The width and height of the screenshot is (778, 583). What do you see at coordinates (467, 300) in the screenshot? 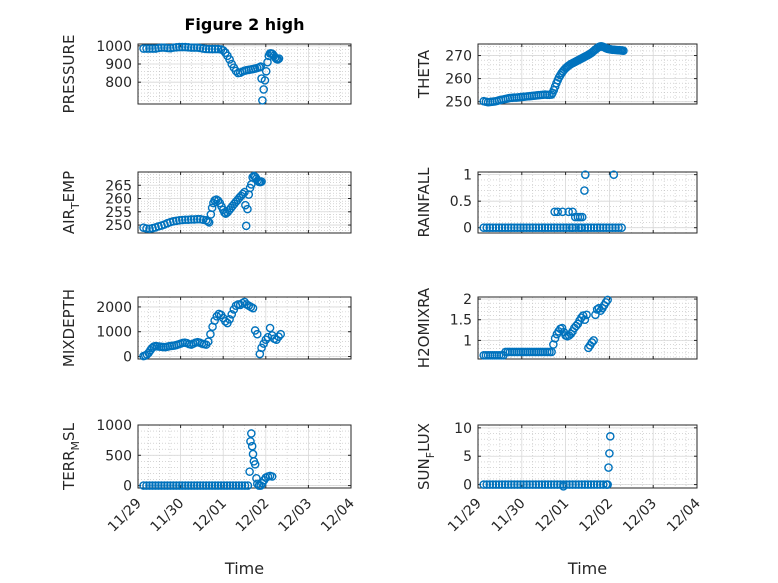
I see `y-tick-label: 2` at bounding box center [467, 300].